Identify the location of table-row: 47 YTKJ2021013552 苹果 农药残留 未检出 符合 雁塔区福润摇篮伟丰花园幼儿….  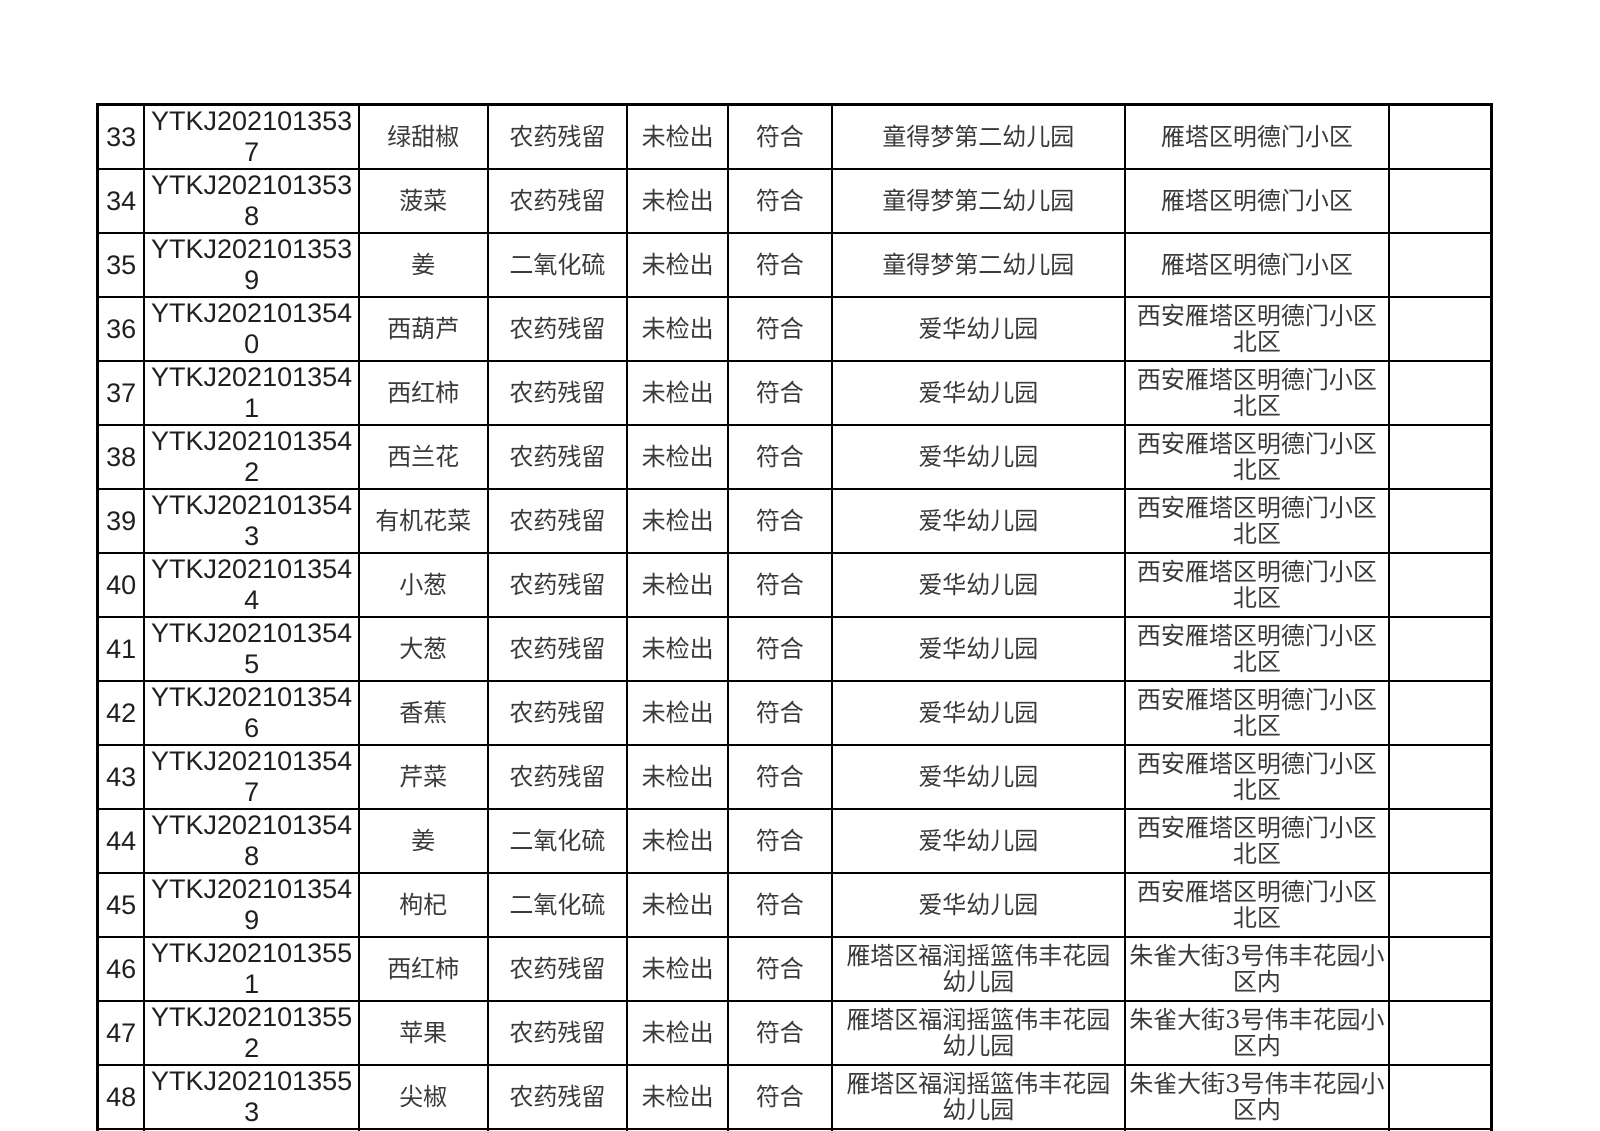
(794, 1033).